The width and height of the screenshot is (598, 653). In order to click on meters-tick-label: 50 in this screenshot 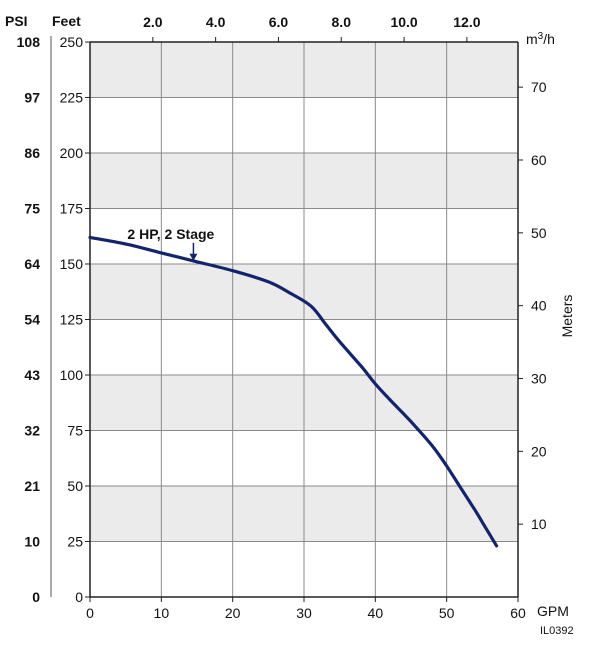, I will do `click(539, 233)`.